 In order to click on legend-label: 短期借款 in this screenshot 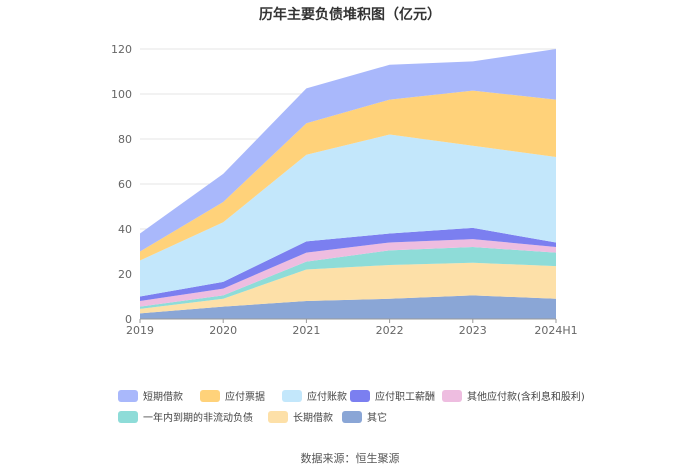, I will do `click(163, 397)`.